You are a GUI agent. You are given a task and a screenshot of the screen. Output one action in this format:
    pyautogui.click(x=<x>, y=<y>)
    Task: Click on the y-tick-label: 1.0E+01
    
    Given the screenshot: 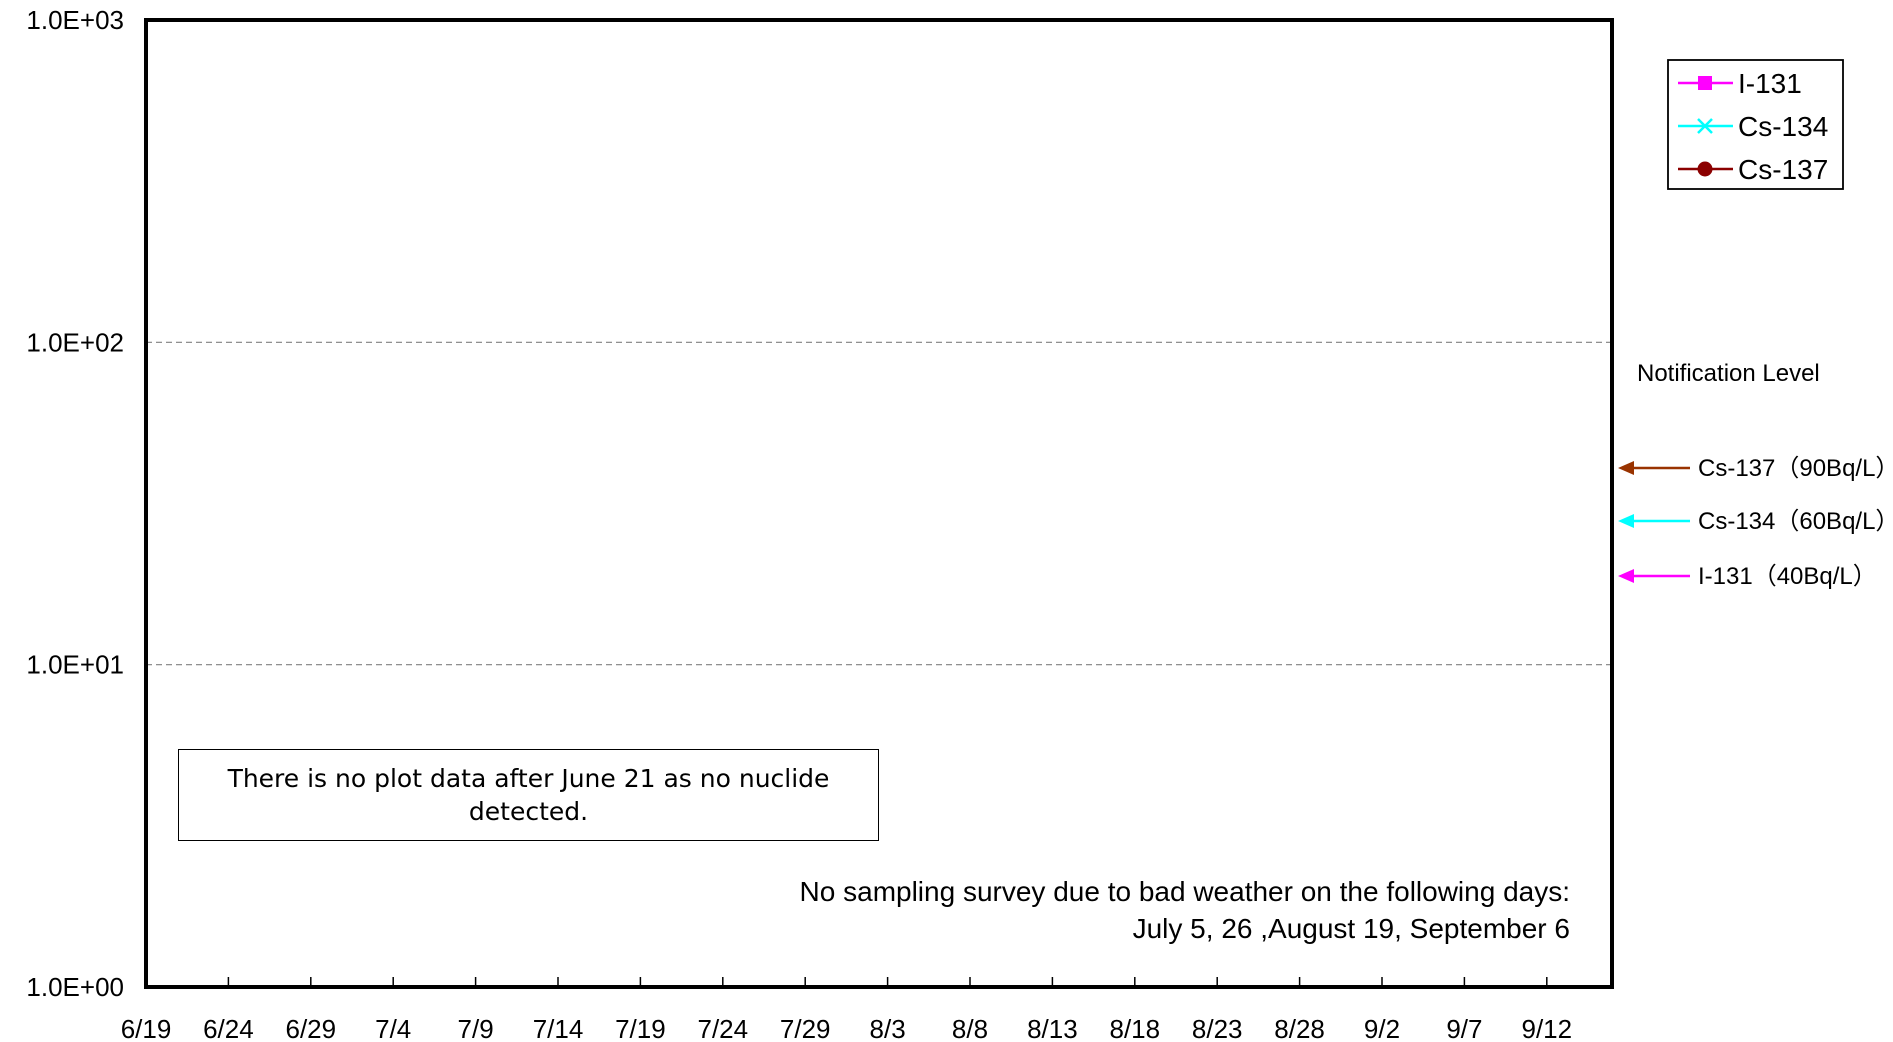 What is the action you would take?
    pyautogui.click(x=75, y=665)
    